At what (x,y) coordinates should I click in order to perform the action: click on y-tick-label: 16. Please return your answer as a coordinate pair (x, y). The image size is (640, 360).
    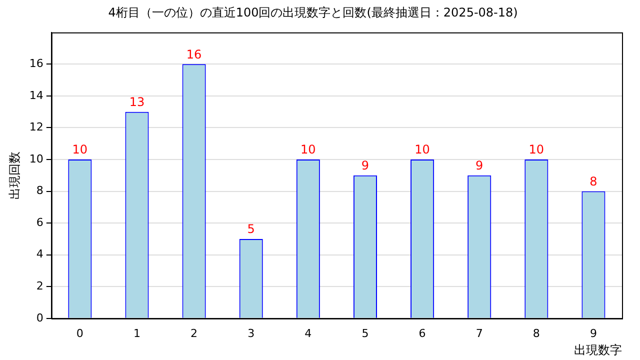
    Looking at the image, I should click on (36, 63).